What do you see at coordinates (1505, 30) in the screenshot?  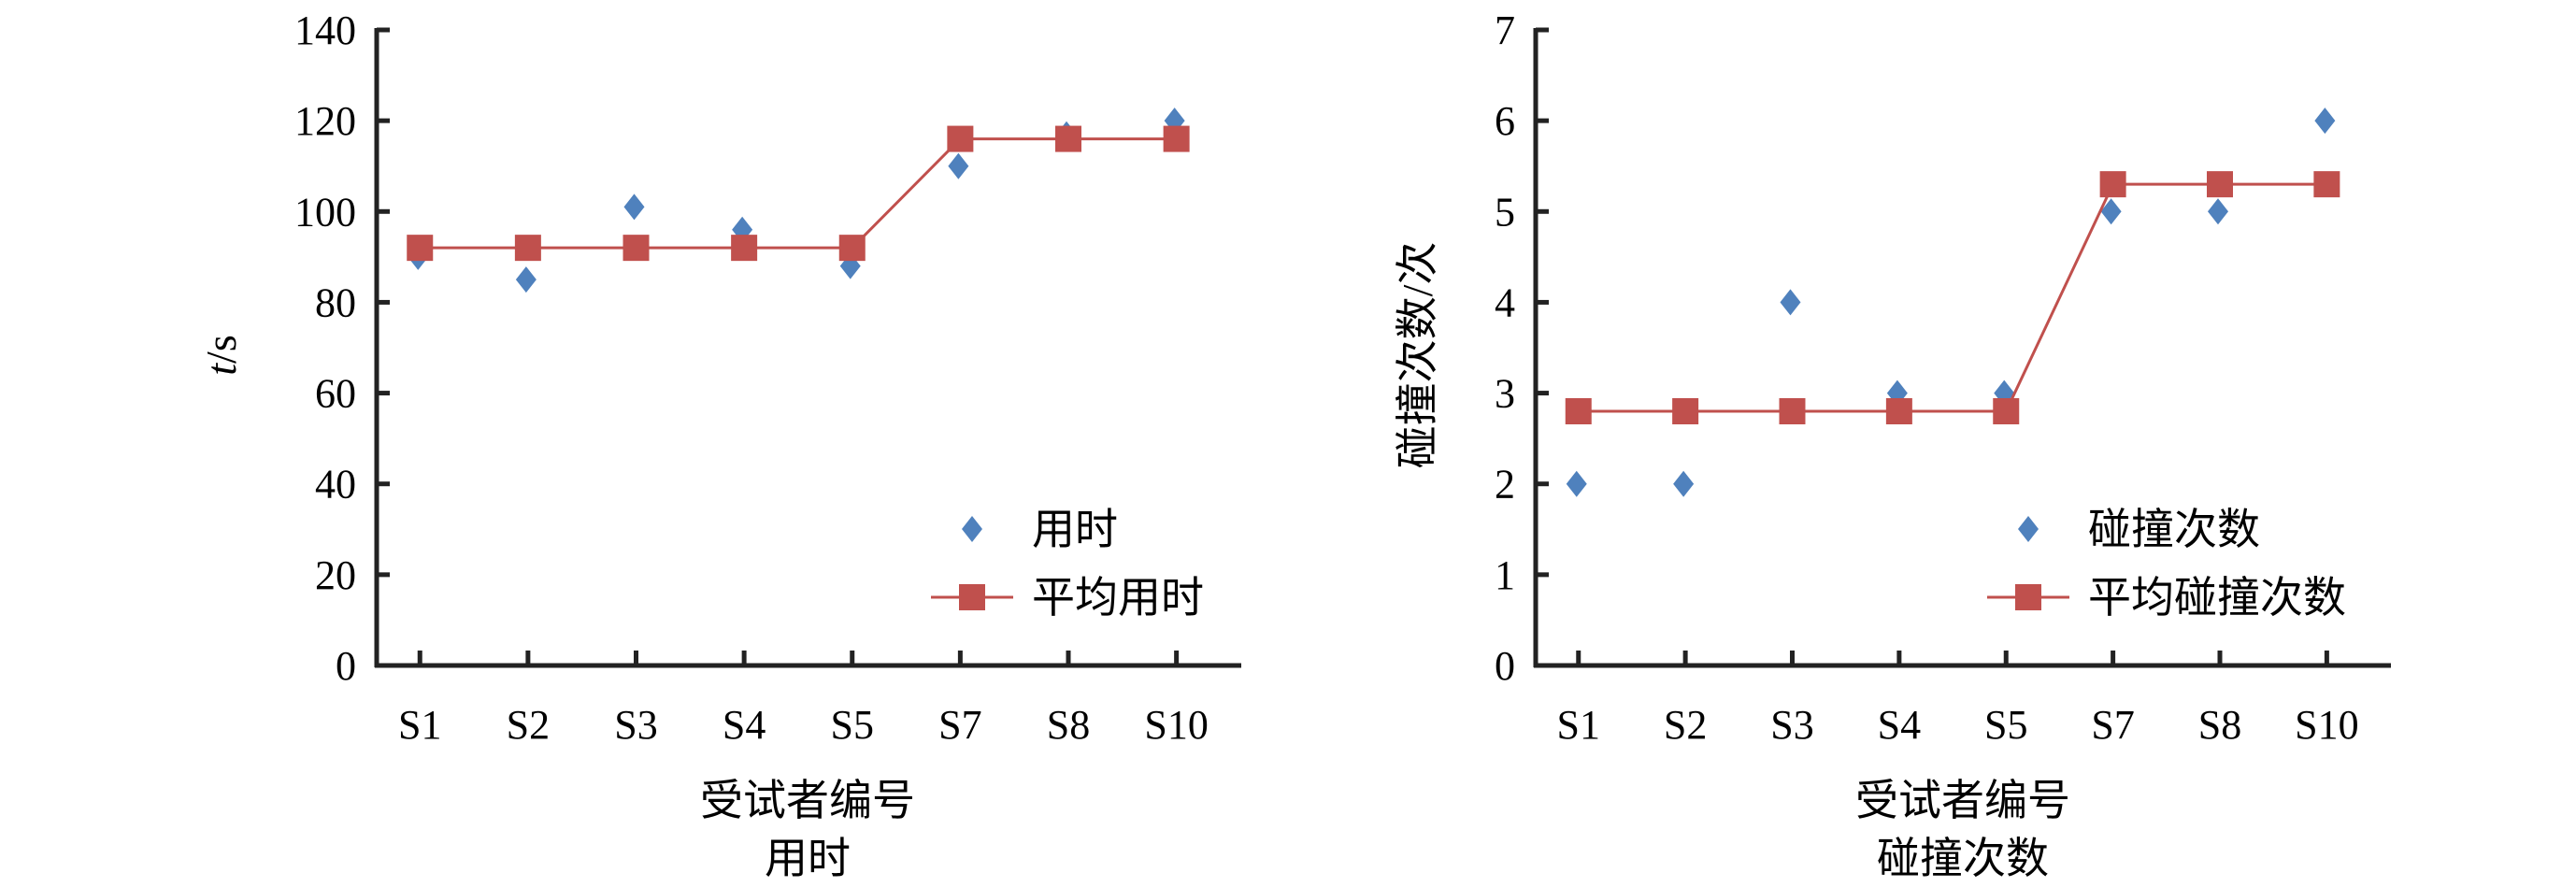 I see `y-tick-label: 7` at bounding box center [1505, 30].